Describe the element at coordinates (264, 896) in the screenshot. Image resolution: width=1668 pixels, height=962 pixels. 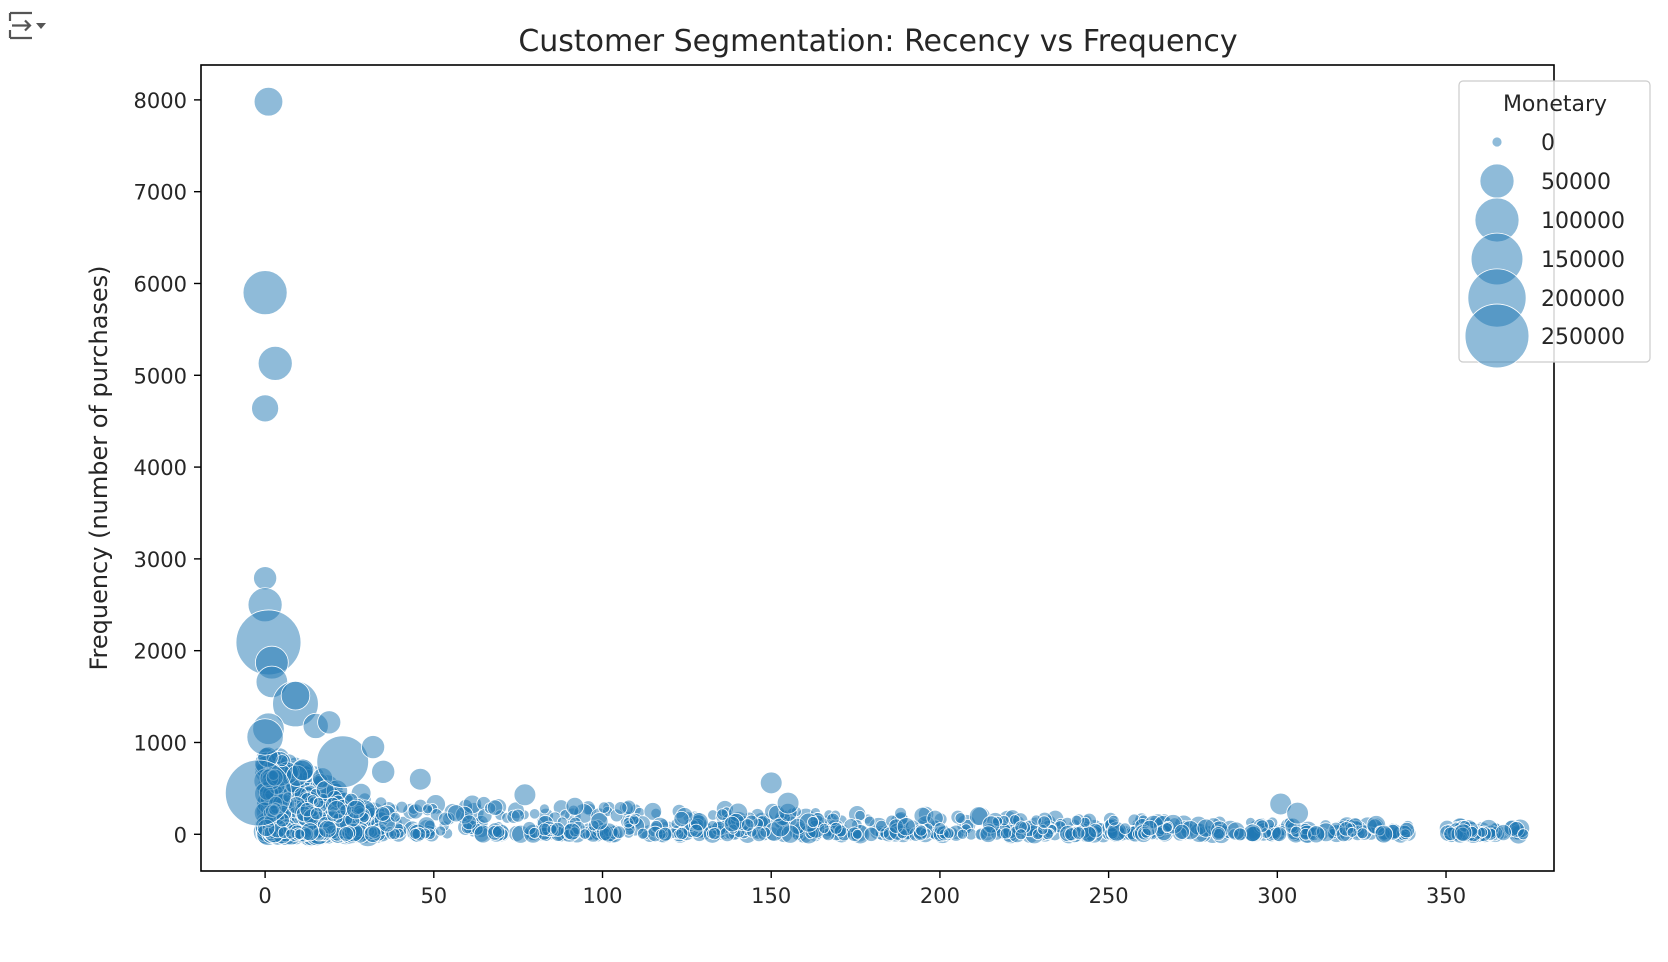
I see `x-tick-label: 0` at that location.